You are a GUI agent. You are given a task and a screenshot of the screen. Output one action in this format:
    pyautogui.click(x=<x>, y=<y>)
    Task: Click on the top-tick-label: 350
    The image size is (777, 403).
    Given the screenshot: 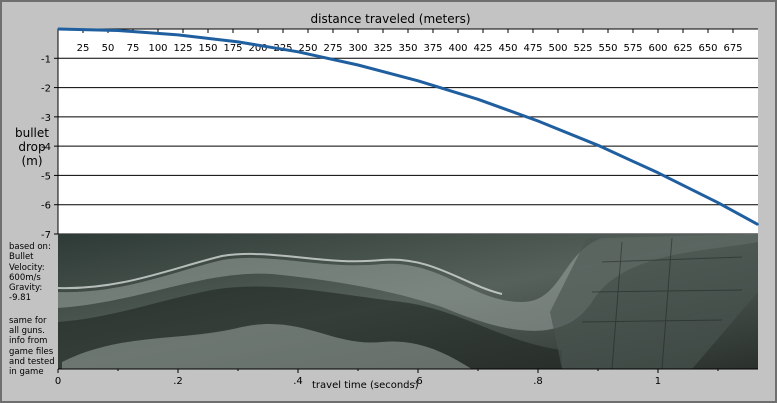 What is the action you would take?
    pyautogui.click(x=407, y=48)
    